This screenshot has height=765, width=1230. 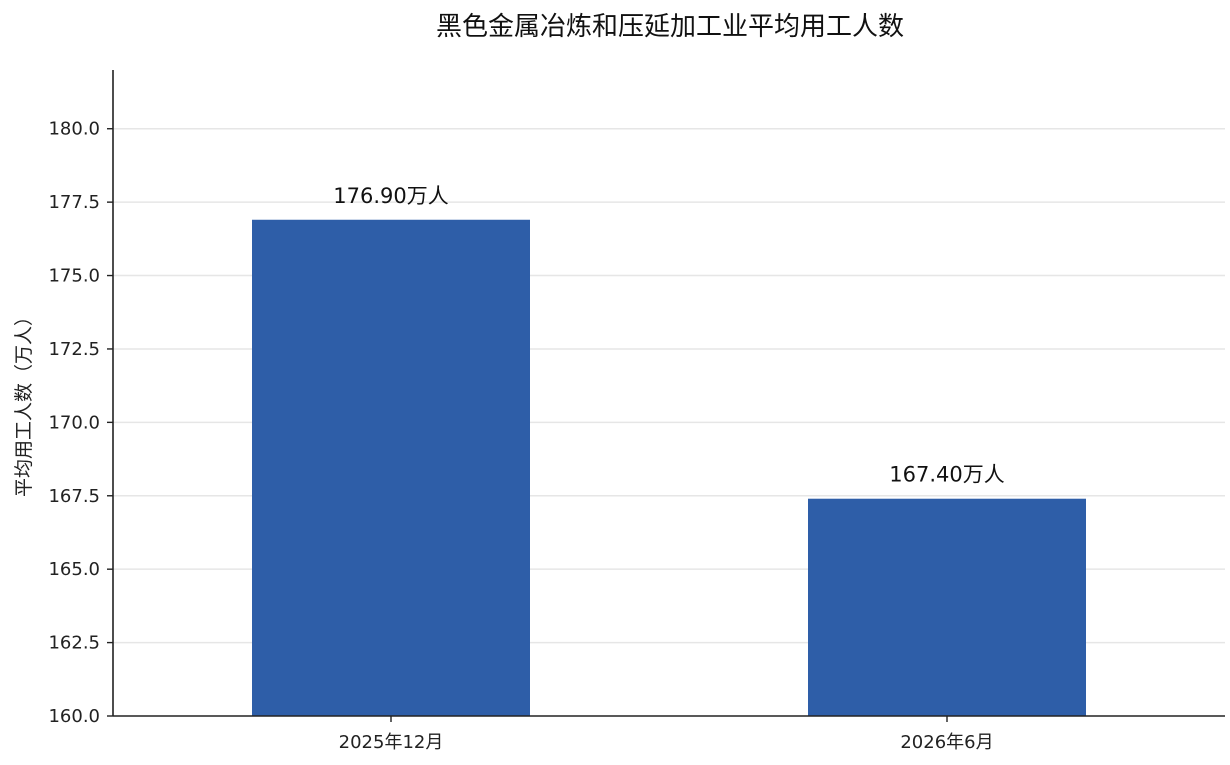 What do you see at coordinates (74, 129) in the screenshot?
I see `y-tick-label: 180.0` at bounding box center [74, 129].